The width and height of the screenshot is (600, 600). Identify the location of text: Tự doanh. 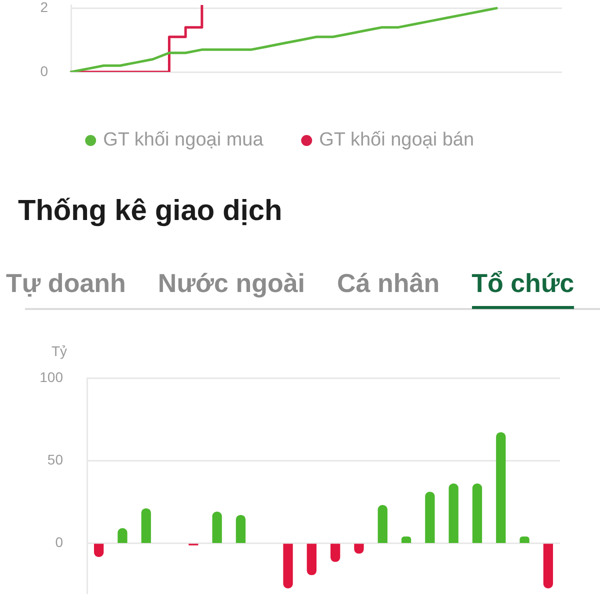
(66, 283).